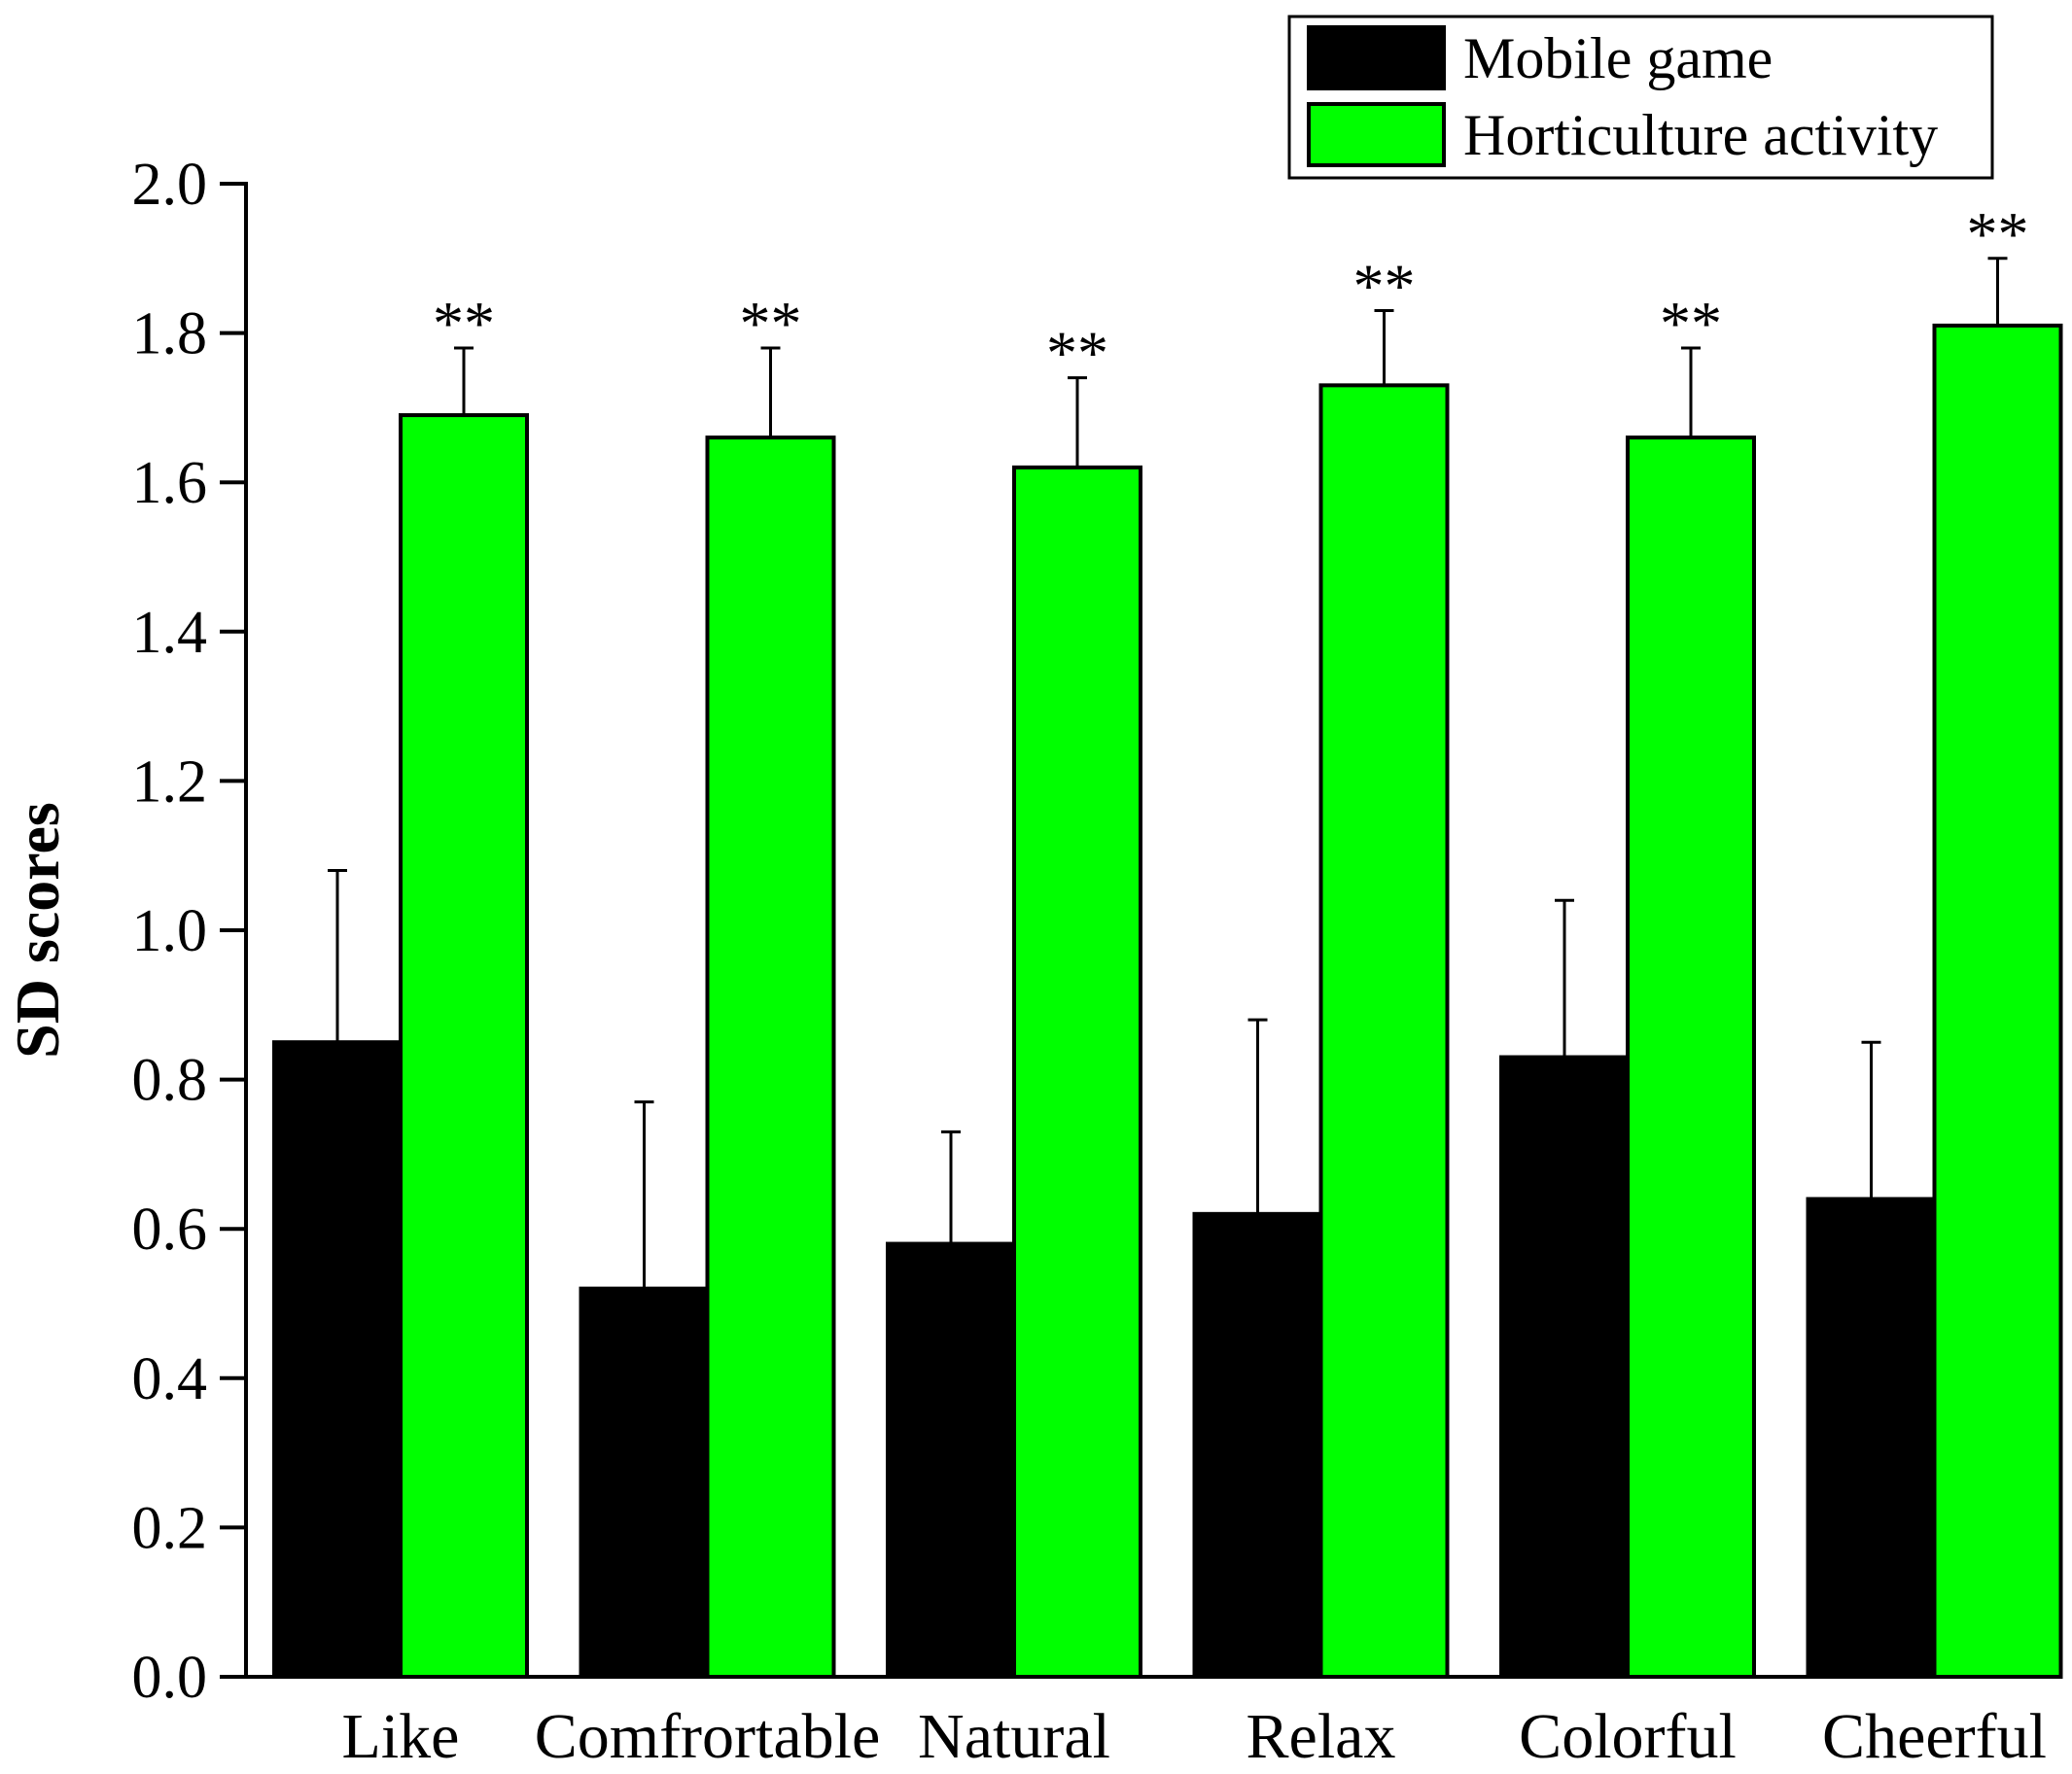  What do you see at coordinates (1321, 1735) in the screenshot?
I see `x-tick-label: Relax` at bounding box center [1321, 1735].